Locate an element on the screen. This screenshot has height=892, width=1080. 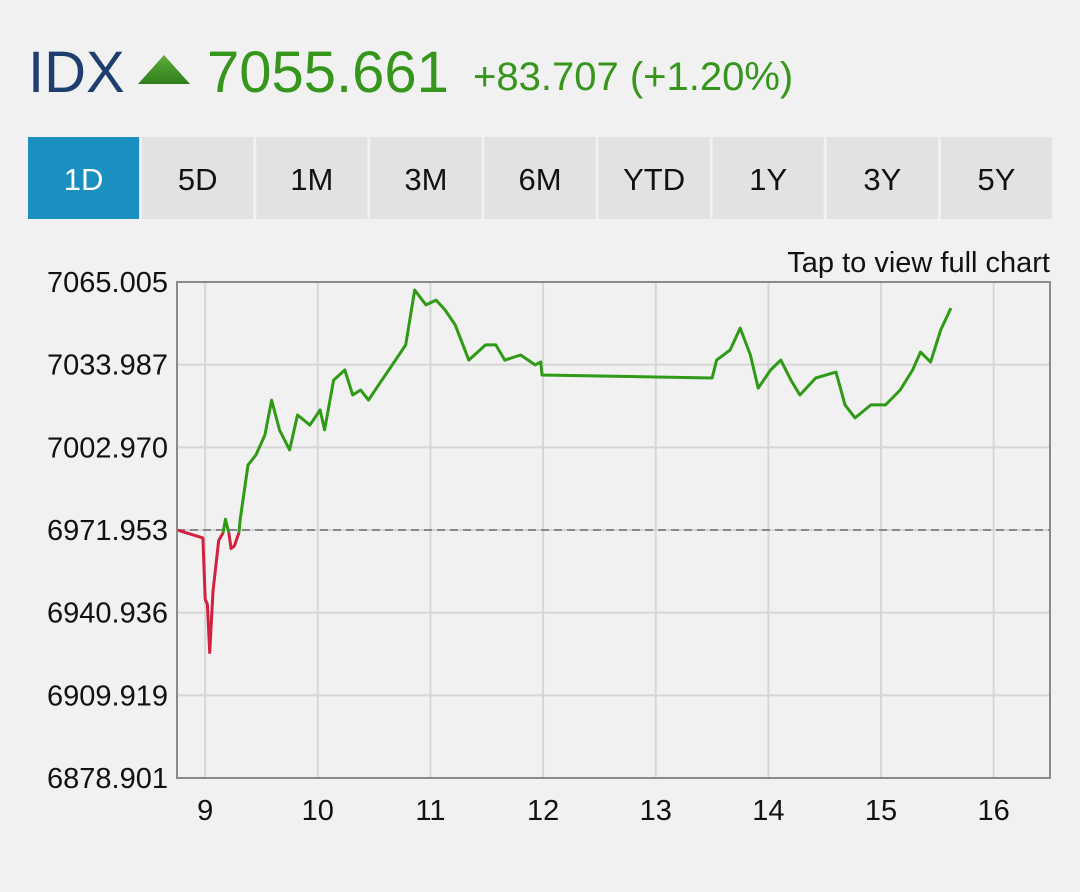
y-tick-label: 7002.970 is located at coordinates (107, 448).